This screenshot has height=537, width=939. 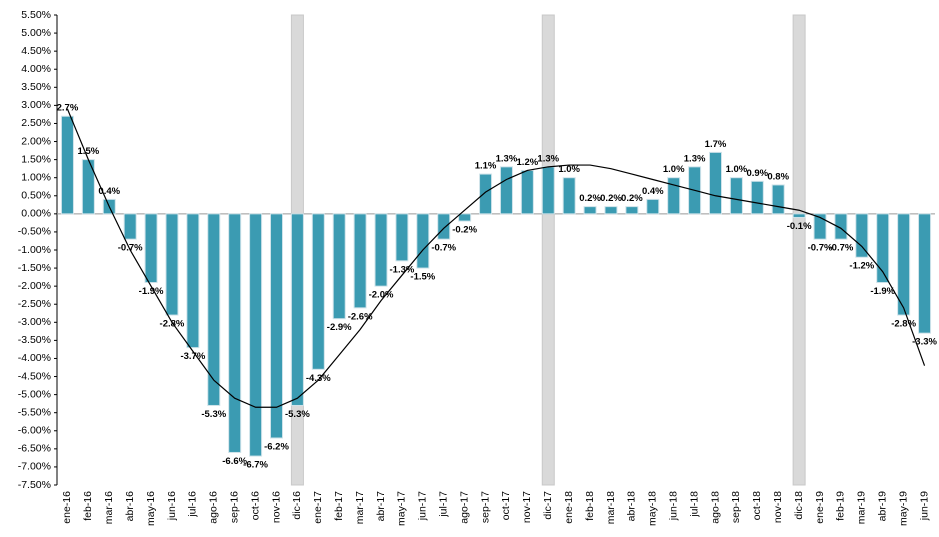 What do you see at coordinates (172, 506) in the screenshot?
I see `x-tick-label: jun-16` at bounding box center [172, 506].